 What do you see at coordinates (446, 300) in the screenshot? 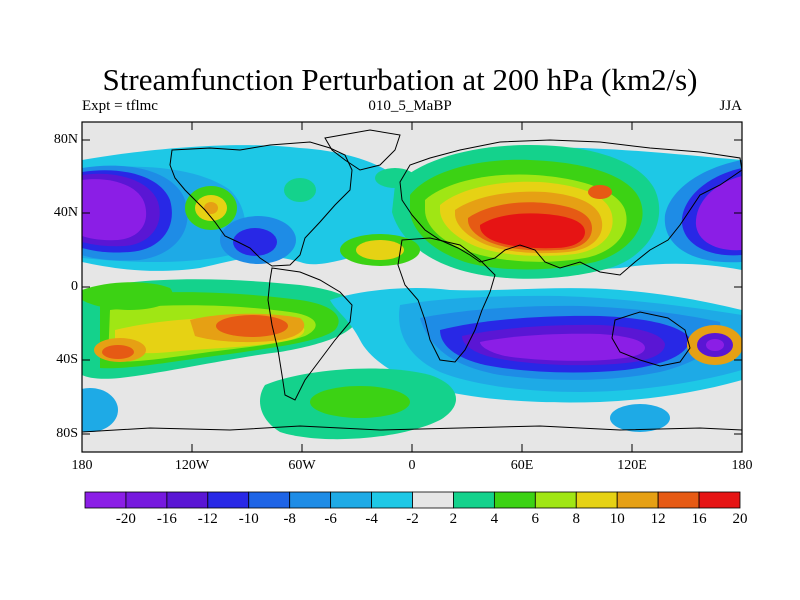
I see `coast-africa` at bounding box center [446, 300].